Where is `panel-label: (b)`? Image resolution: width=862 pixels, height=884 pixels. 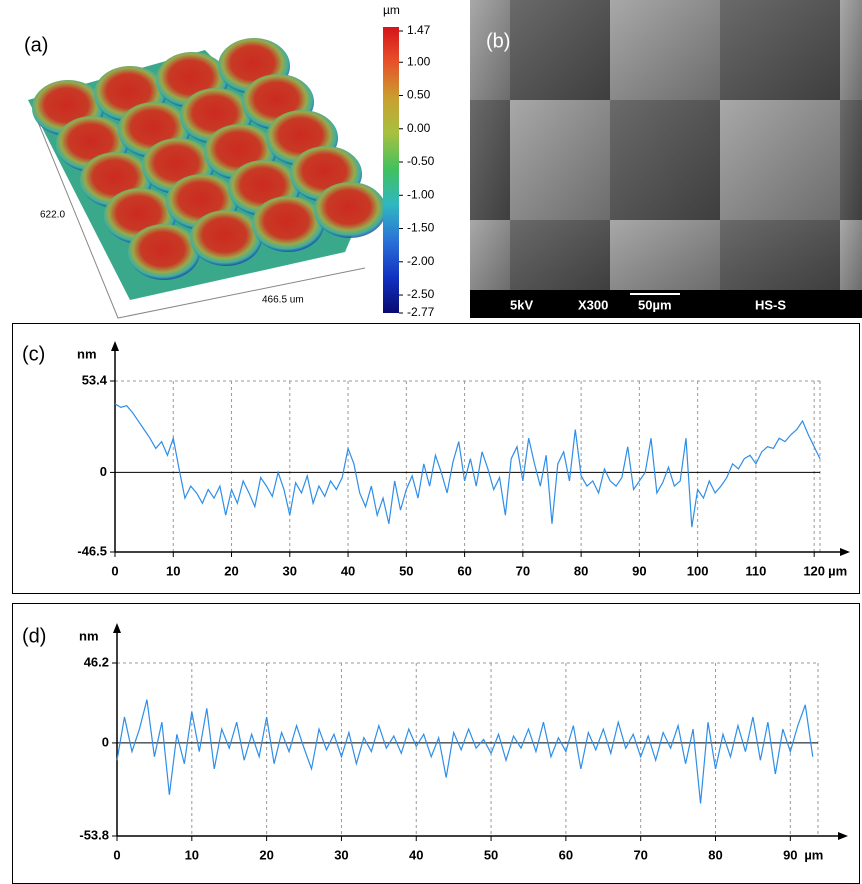
panel-label: (b) is located at coordinates (498, 41).